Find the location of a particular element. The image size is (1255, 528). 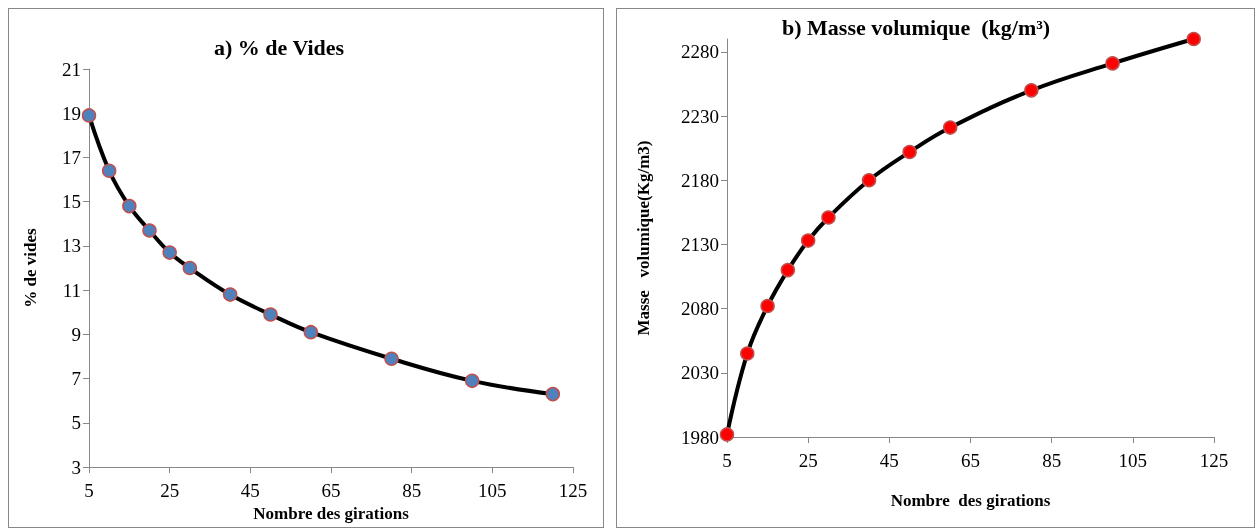

y-tick-label: 11 is located at coordinates (71, 290).